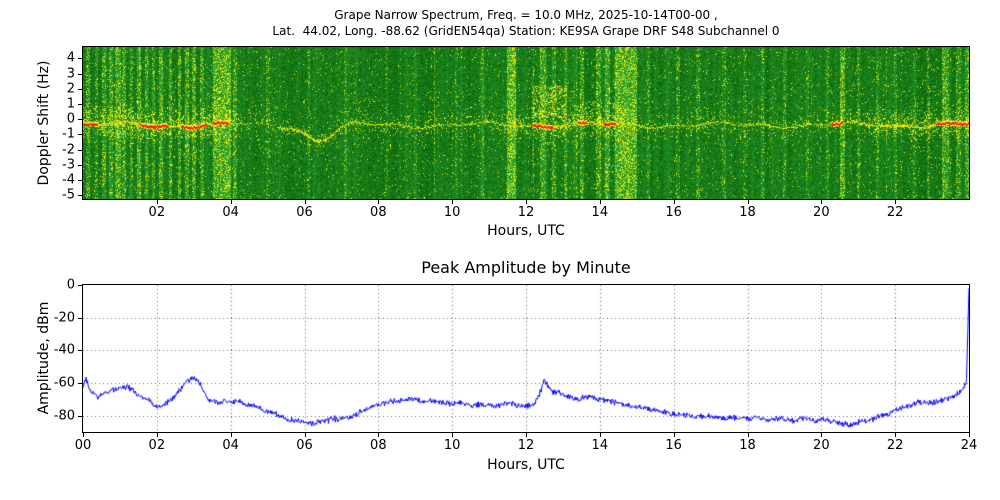  Describe the element at coordinates (64, 318) in the screenshot. I see `amplitude-y-tick-label: -20` at that location.